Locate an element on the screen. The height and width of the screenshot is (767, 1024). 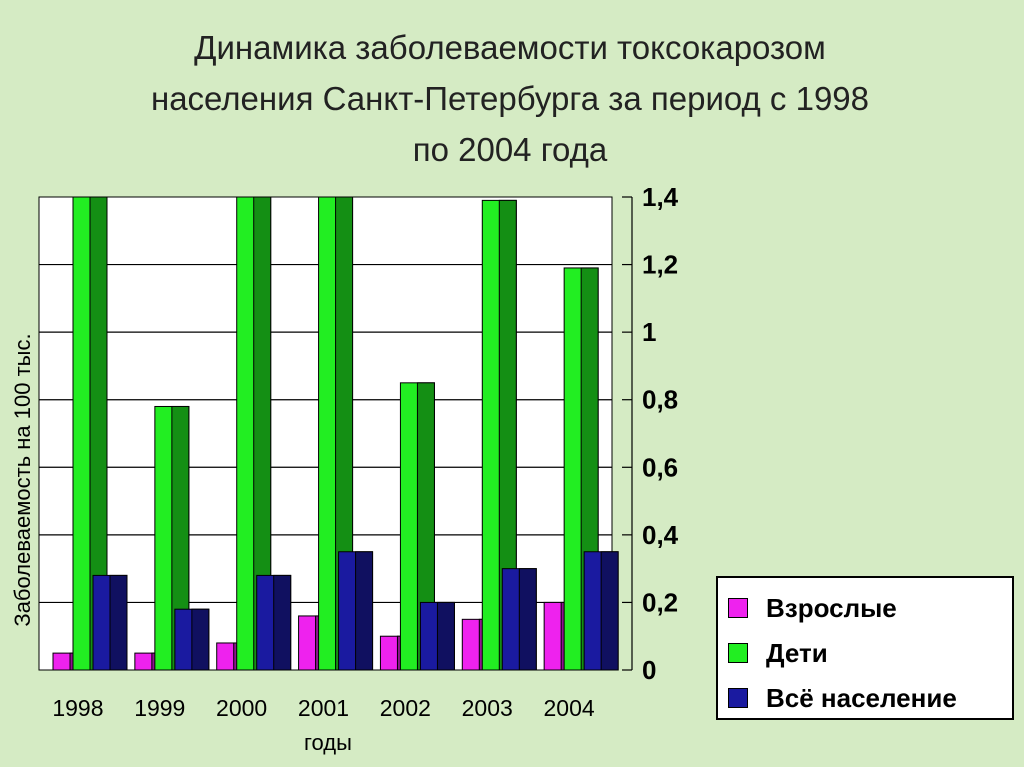
x-axis-title: годы is located at coordinates (328, 742).